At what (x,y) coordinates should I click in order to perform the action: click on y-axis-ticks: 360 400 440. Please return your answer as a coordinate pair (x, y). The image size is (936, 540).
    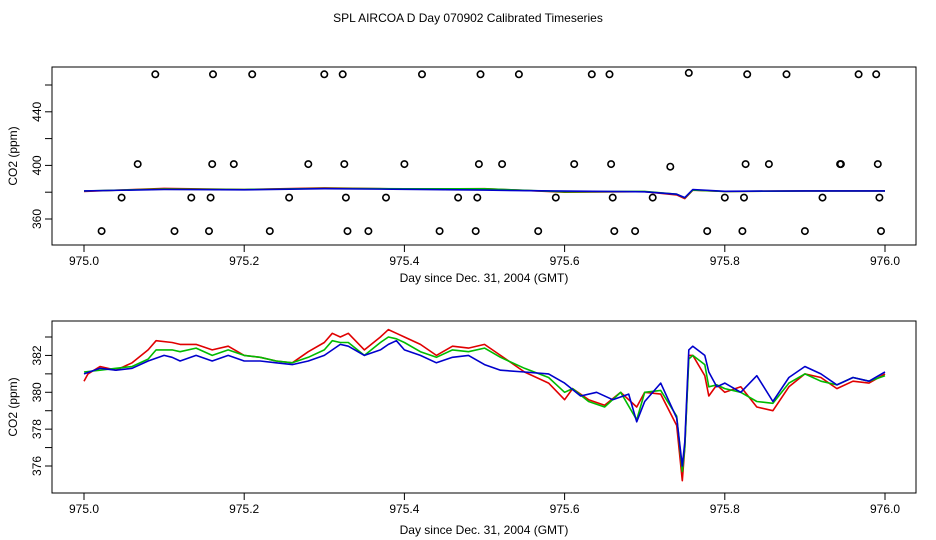
    Looking at the image, I should click on (41, 156).